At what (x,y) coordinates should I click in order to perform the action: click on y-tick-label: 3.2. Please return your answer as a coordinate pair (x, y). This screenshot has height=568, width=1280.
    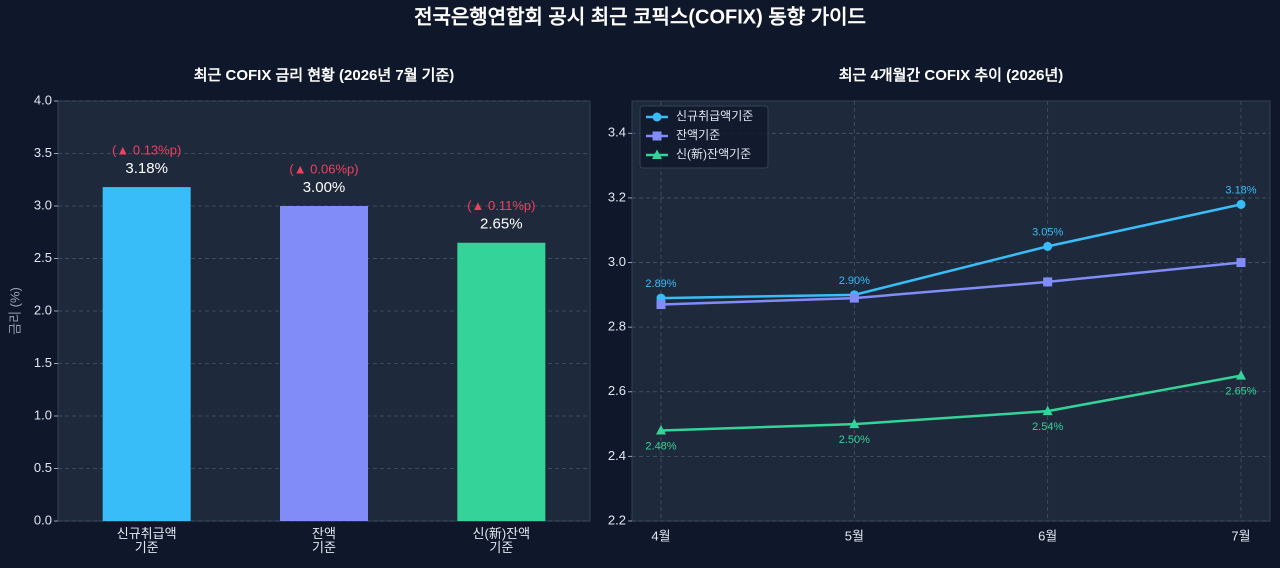
    Looking at the image, I should click on (617, 196).